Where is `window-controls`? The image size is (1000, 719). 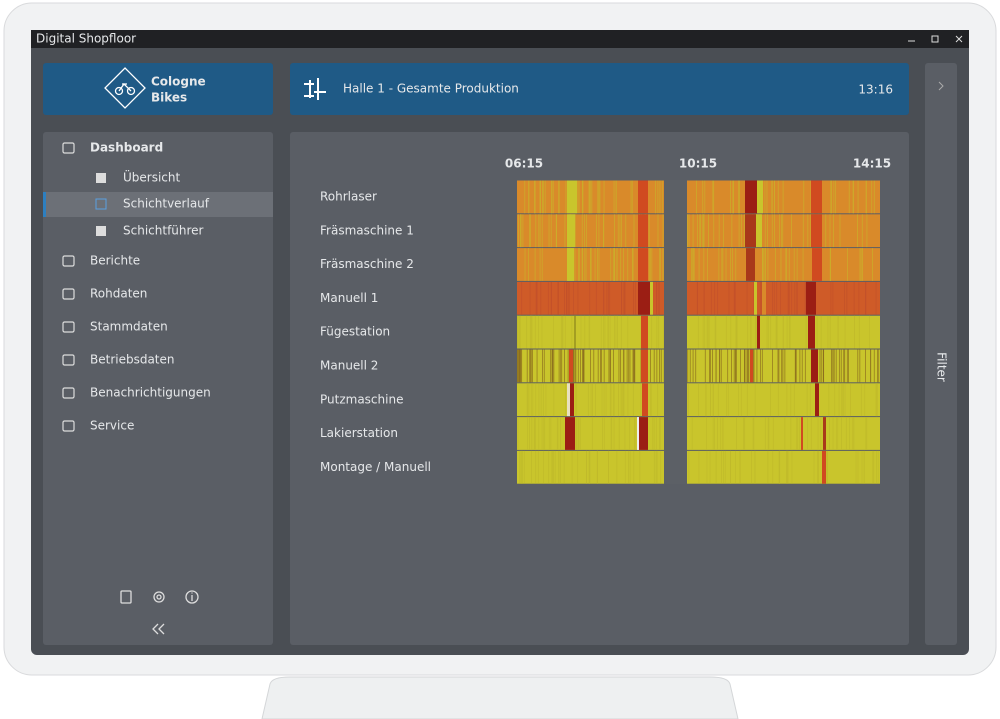
window-controls is located at coordinates (935, 39).